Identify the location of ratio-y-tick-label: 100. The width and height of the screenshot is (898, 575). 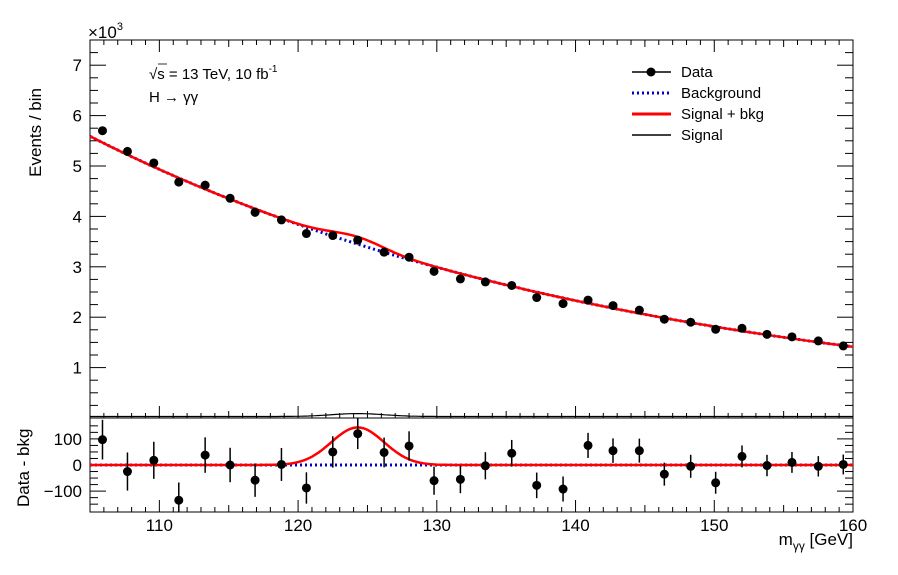
(68, 439).